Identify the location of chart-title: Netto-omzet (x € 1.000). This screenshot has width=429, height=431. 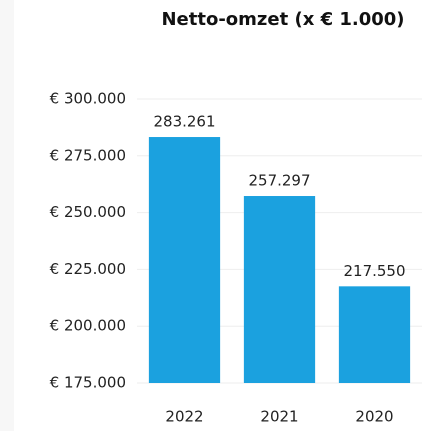
(282, 19).